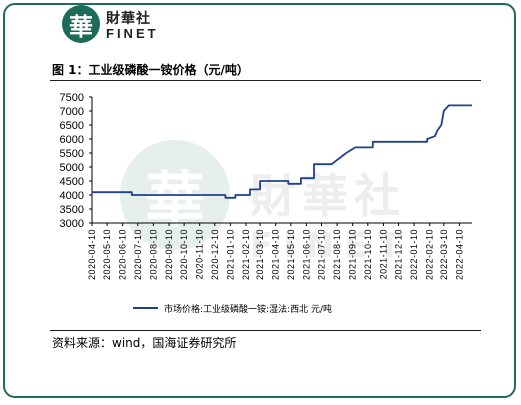 The width and height of the screenshot is (521, 405). I want to click on y-tick-label: 7500, so click(72, 98).